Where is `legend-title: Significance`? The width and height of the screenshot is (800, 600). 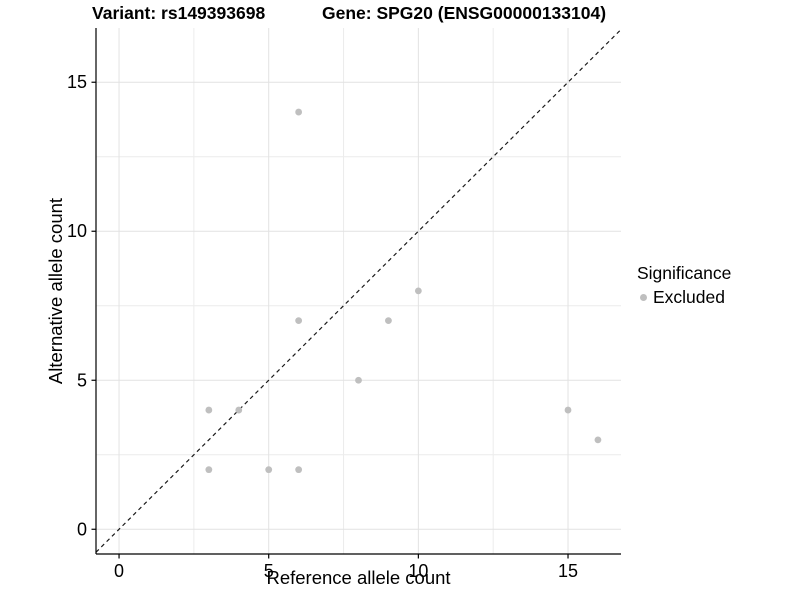
legend-title: Significance is located at coordinates (684, 273).